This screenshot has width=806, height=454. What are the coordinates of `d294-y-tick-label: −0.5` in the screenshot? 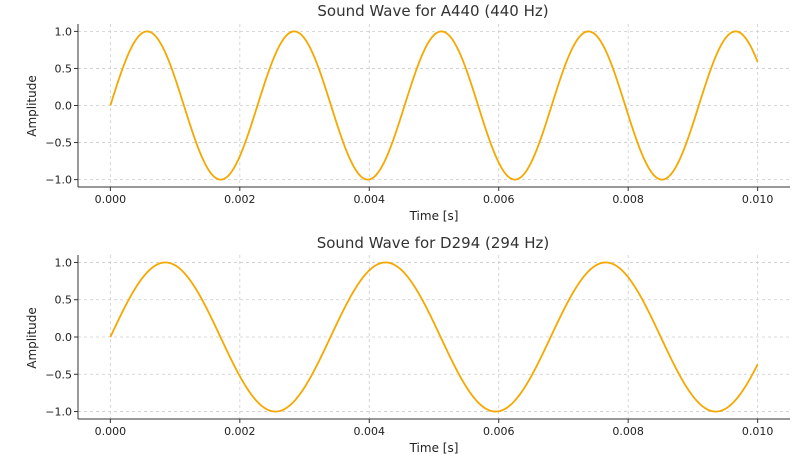 It's located at (58, 374).